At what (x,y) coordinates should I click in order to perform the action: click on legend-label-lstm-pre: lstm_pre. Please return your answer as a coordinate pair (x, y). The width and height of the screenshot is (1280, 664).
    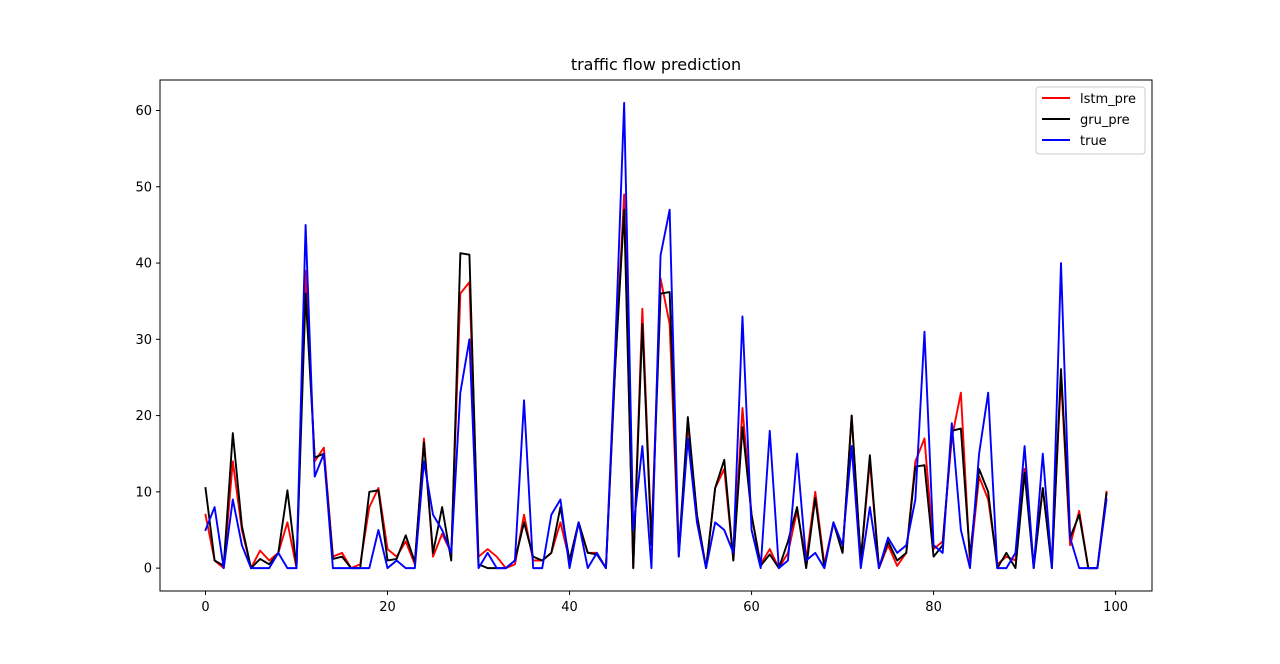
    Looking at the image, I should click on (1108, 99).